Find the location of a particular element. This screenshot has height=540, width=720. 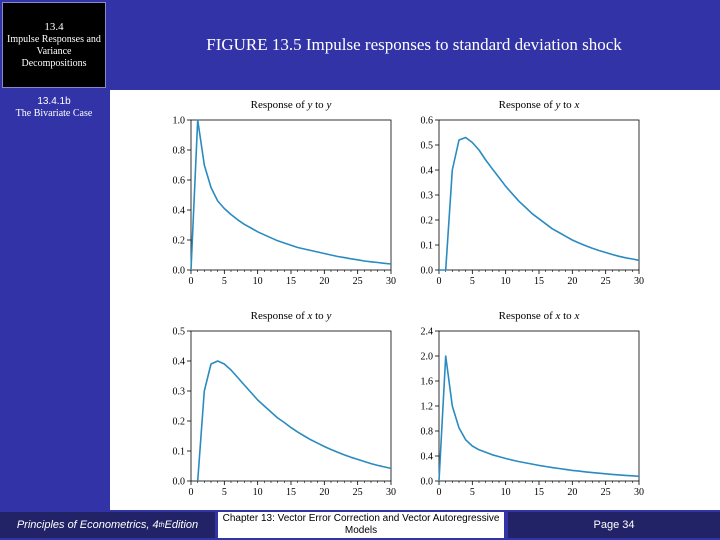

footer-book-prefix: Principles of Econometrics, 4 is located at coordinates (87, 525).